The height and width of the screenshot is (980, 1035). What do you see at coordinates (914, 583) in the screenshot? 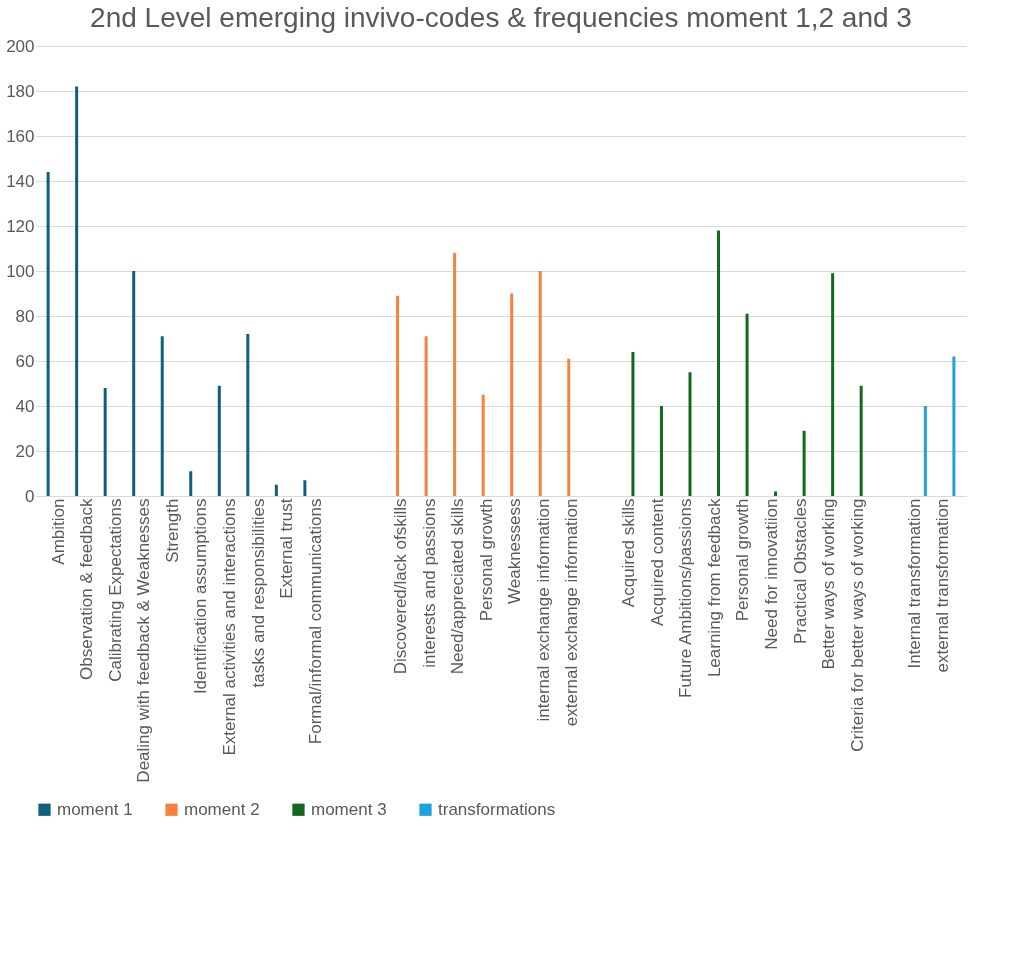
I see `x-tick-label: Internal transformation` at bounding box center [914, 583].